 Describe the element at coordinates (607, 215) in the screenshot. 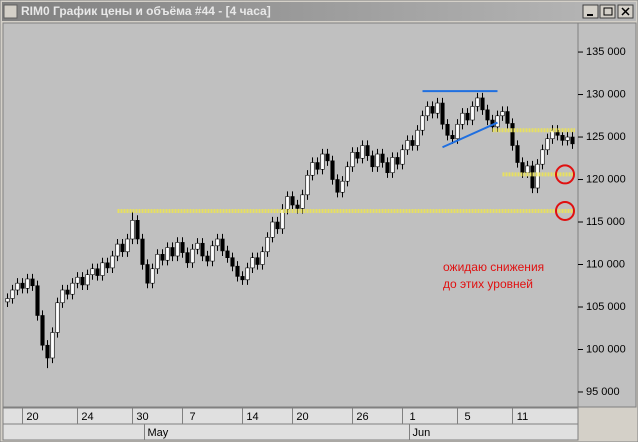

I see `y-axis-panel` at that location.